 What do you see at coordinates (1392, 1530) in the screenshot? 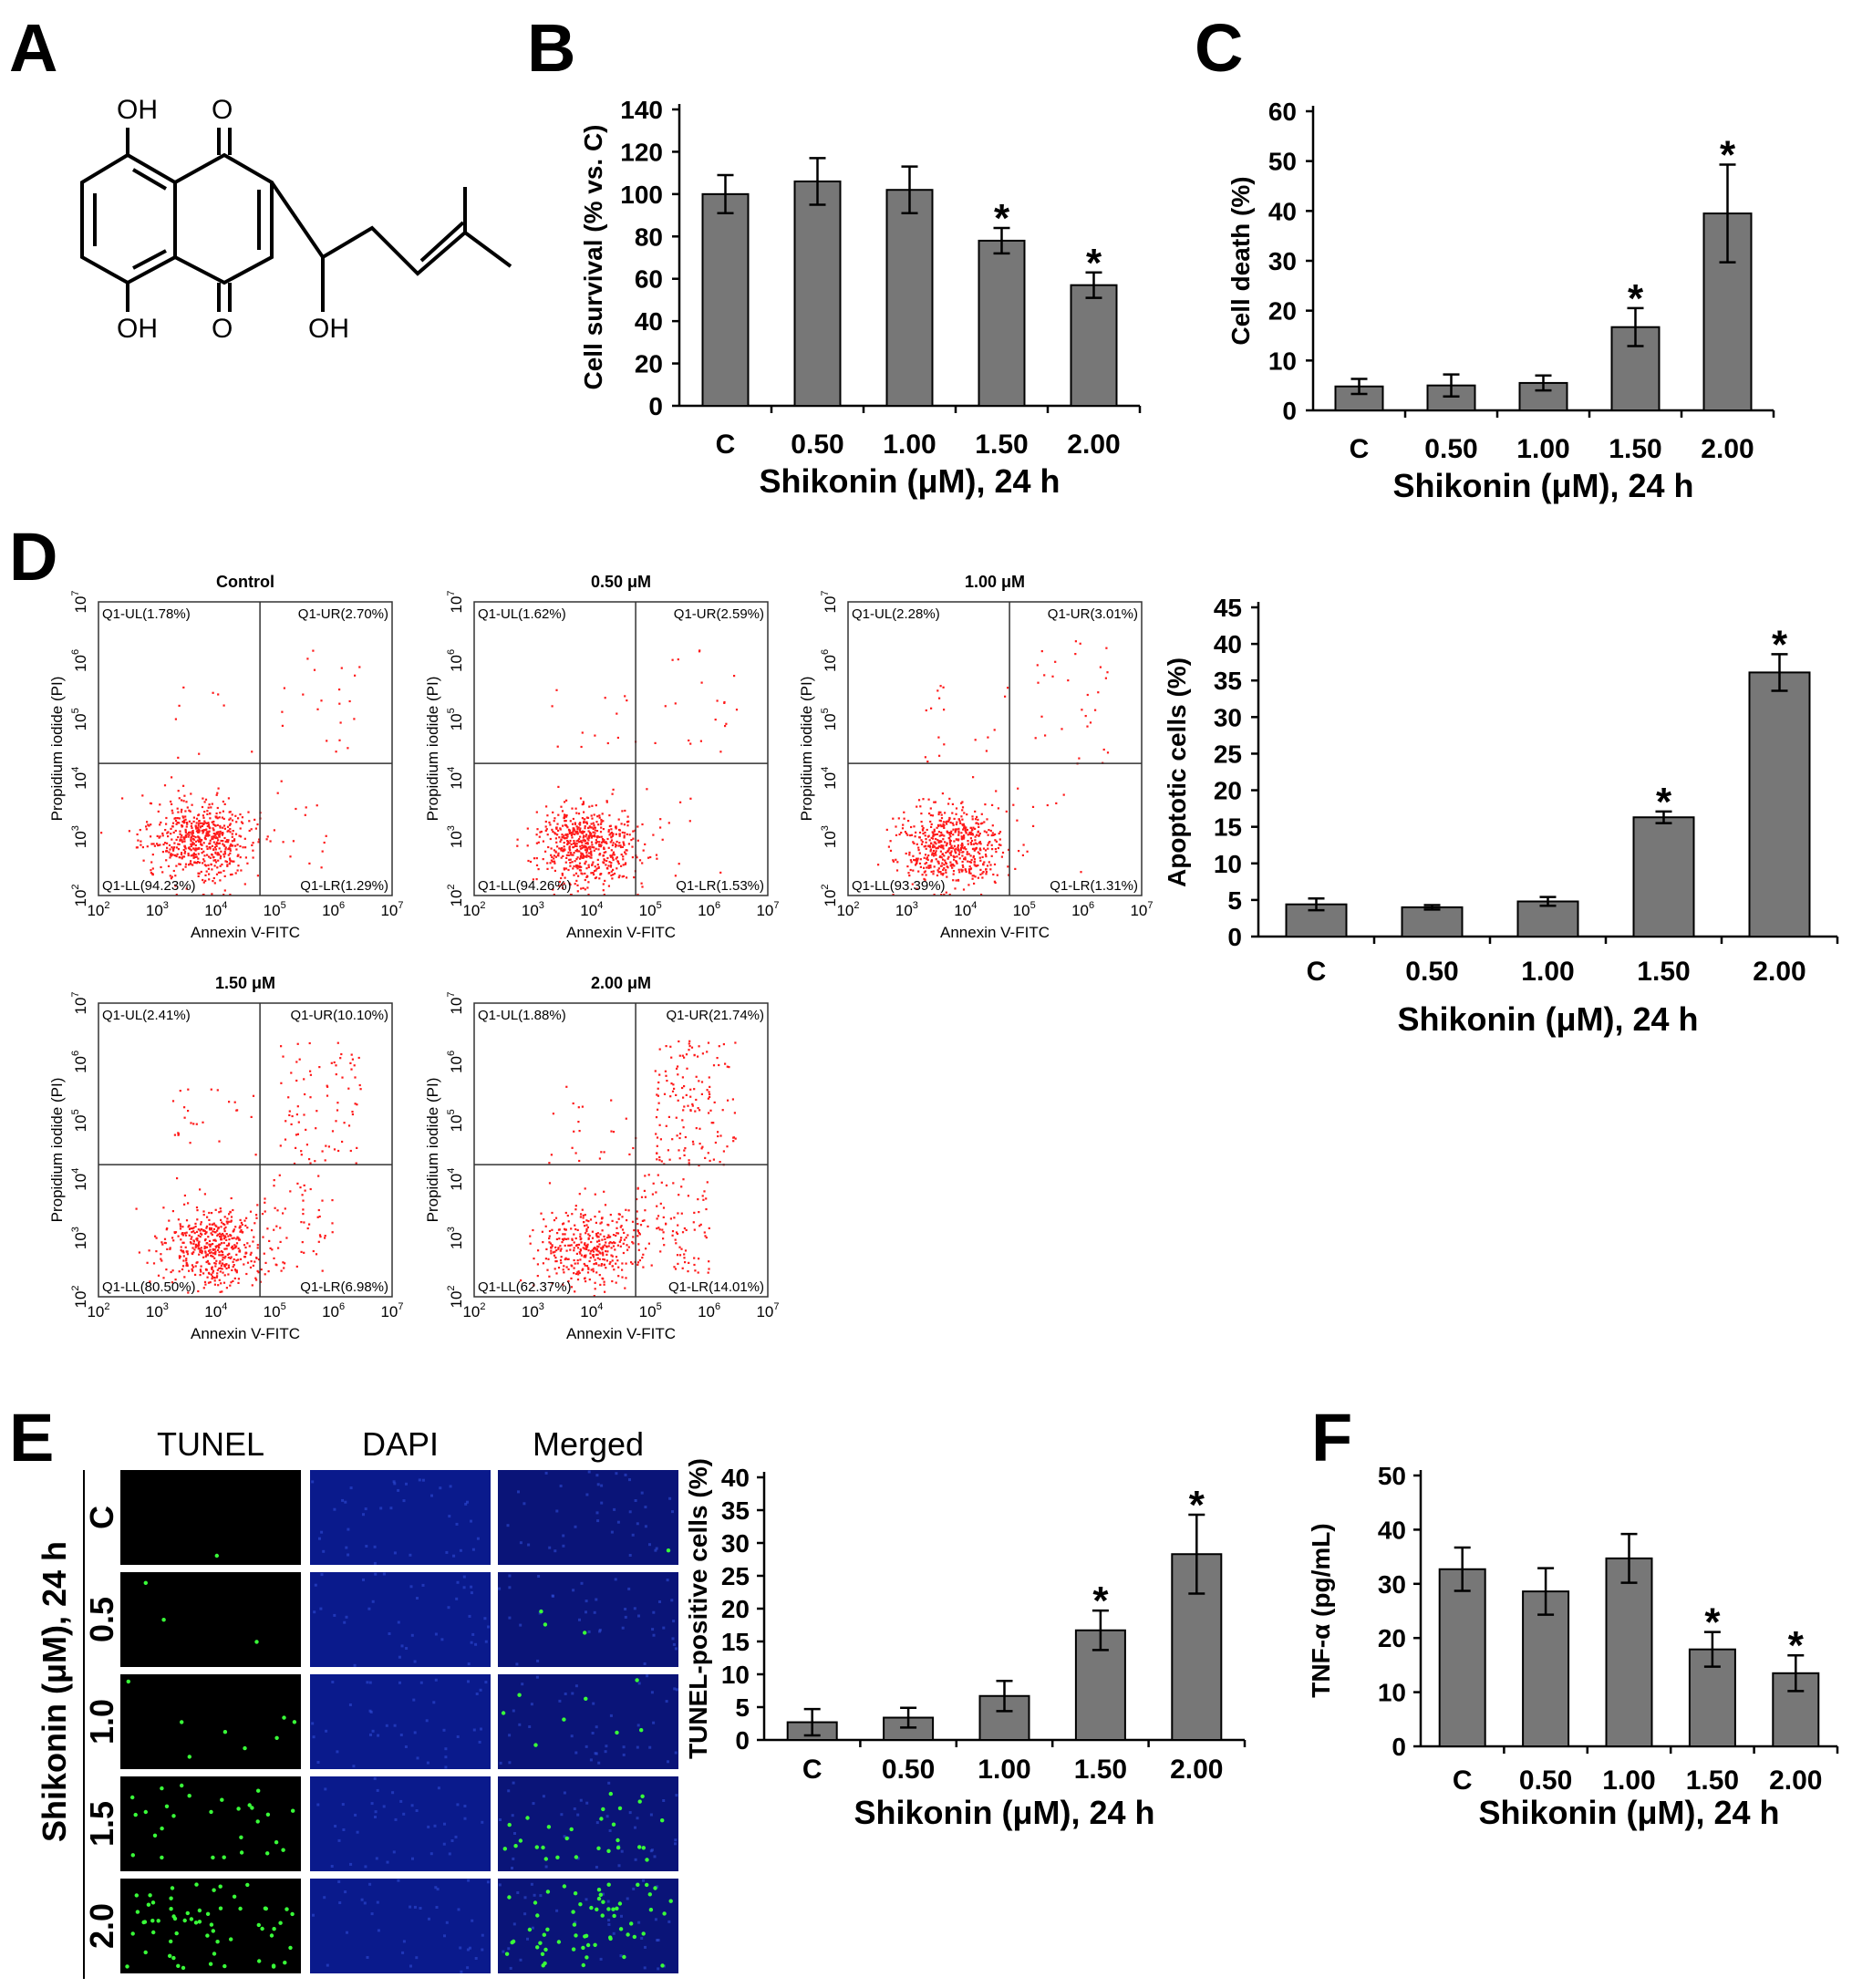
I see `y-tick-label: 40` at bounding box center [1392, 1530].